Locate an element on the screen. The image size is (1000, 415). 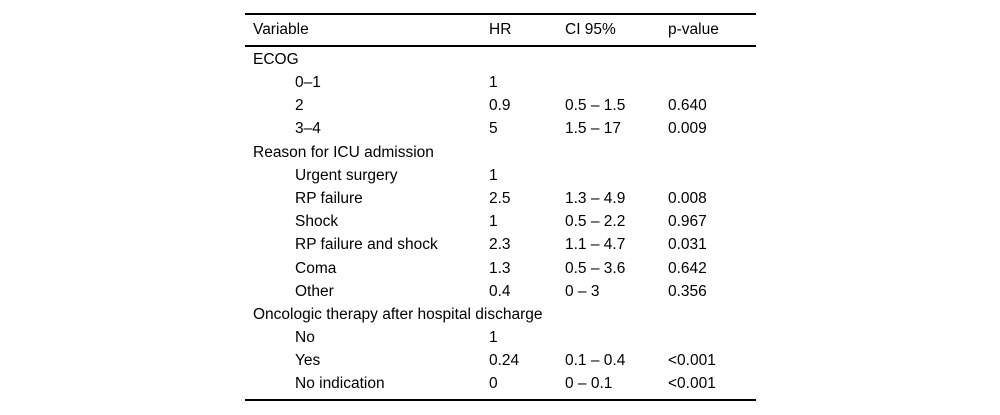
variable-cell: Urgent surgery is located at coordinates (346, 175).